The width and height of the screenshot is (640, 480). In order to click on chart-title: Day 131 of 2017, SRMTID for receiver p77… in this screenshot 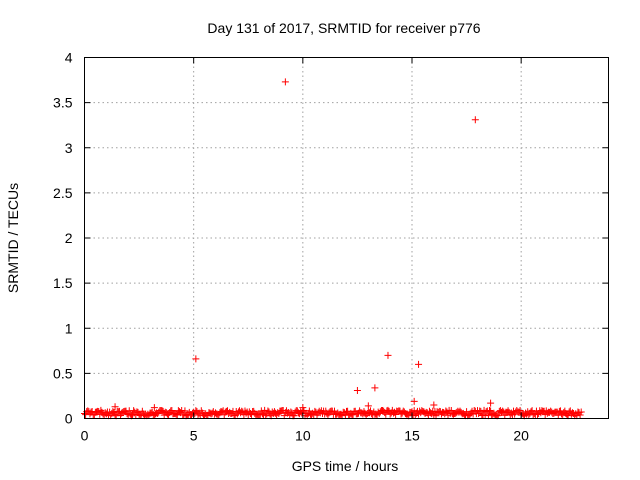, I will do `click(343, 28)`.